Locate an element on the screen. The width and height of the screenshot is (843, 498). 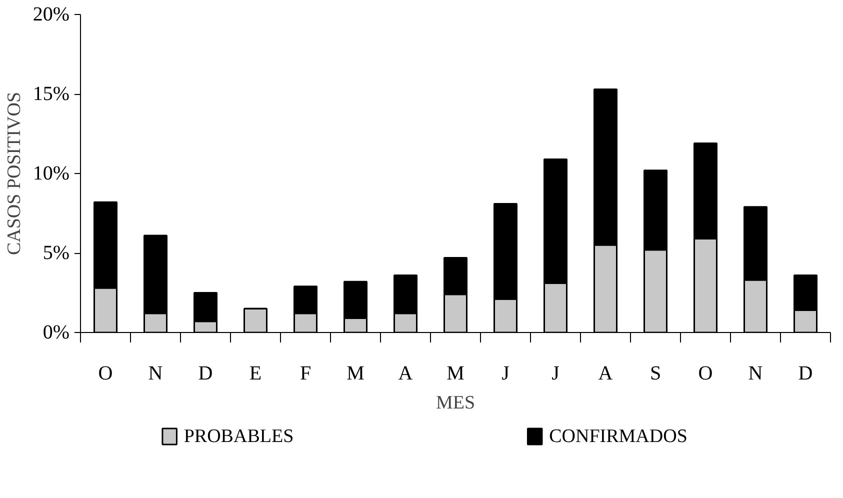
legend-label: CONFIRMADOS is located at coordinates (618, 436).